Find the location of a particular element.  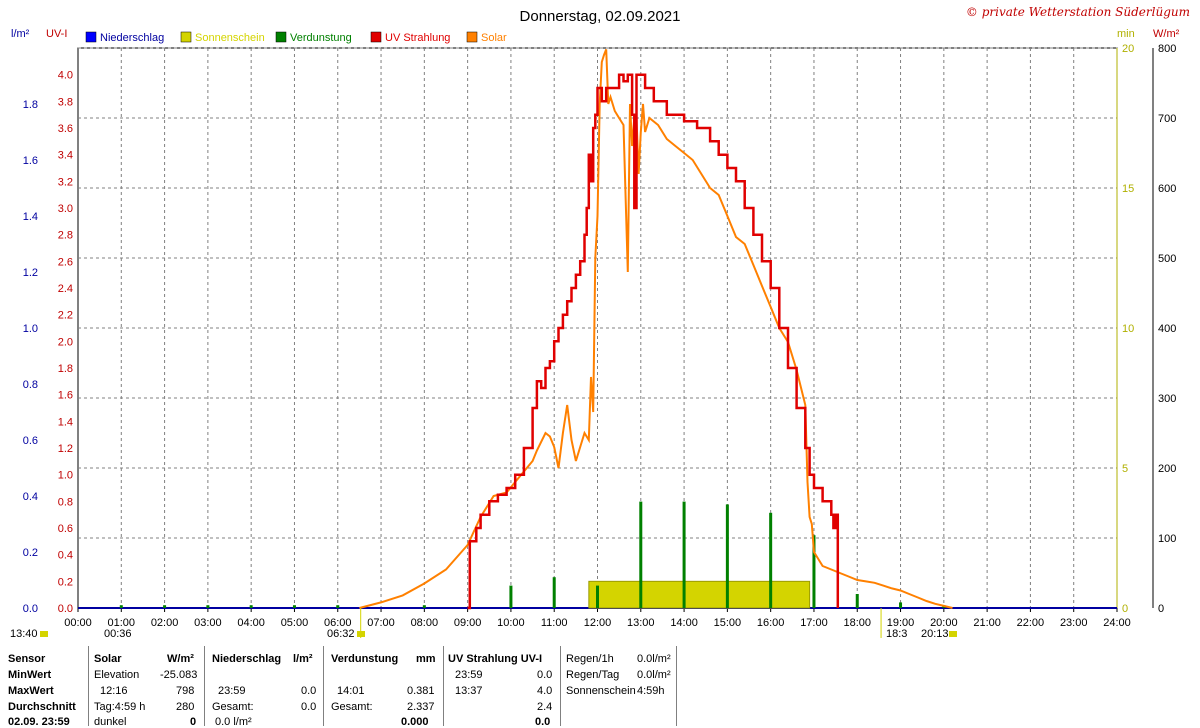

max-evap-time: 14:01 is located at coordinates (351, 691).